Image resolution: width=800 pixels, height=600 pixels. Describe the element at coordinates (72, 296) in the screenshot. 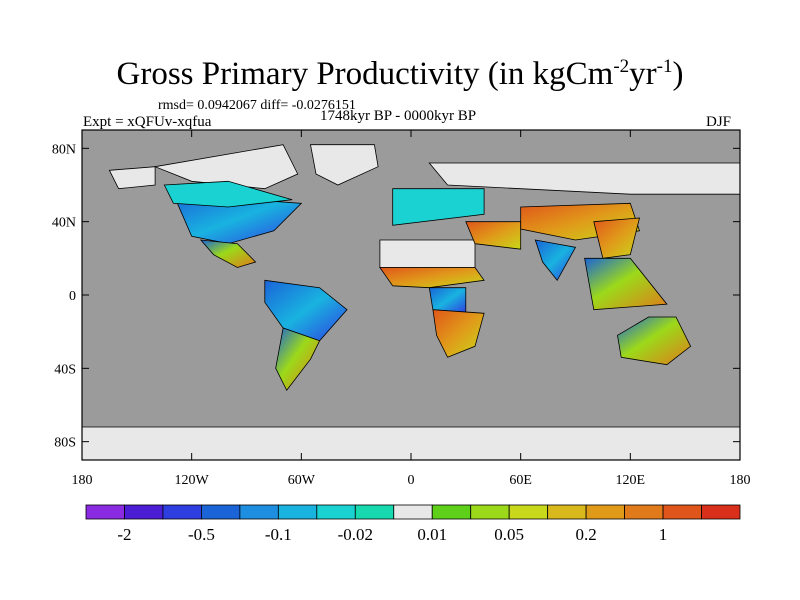

I see `y-tick-label: 0` at that location.